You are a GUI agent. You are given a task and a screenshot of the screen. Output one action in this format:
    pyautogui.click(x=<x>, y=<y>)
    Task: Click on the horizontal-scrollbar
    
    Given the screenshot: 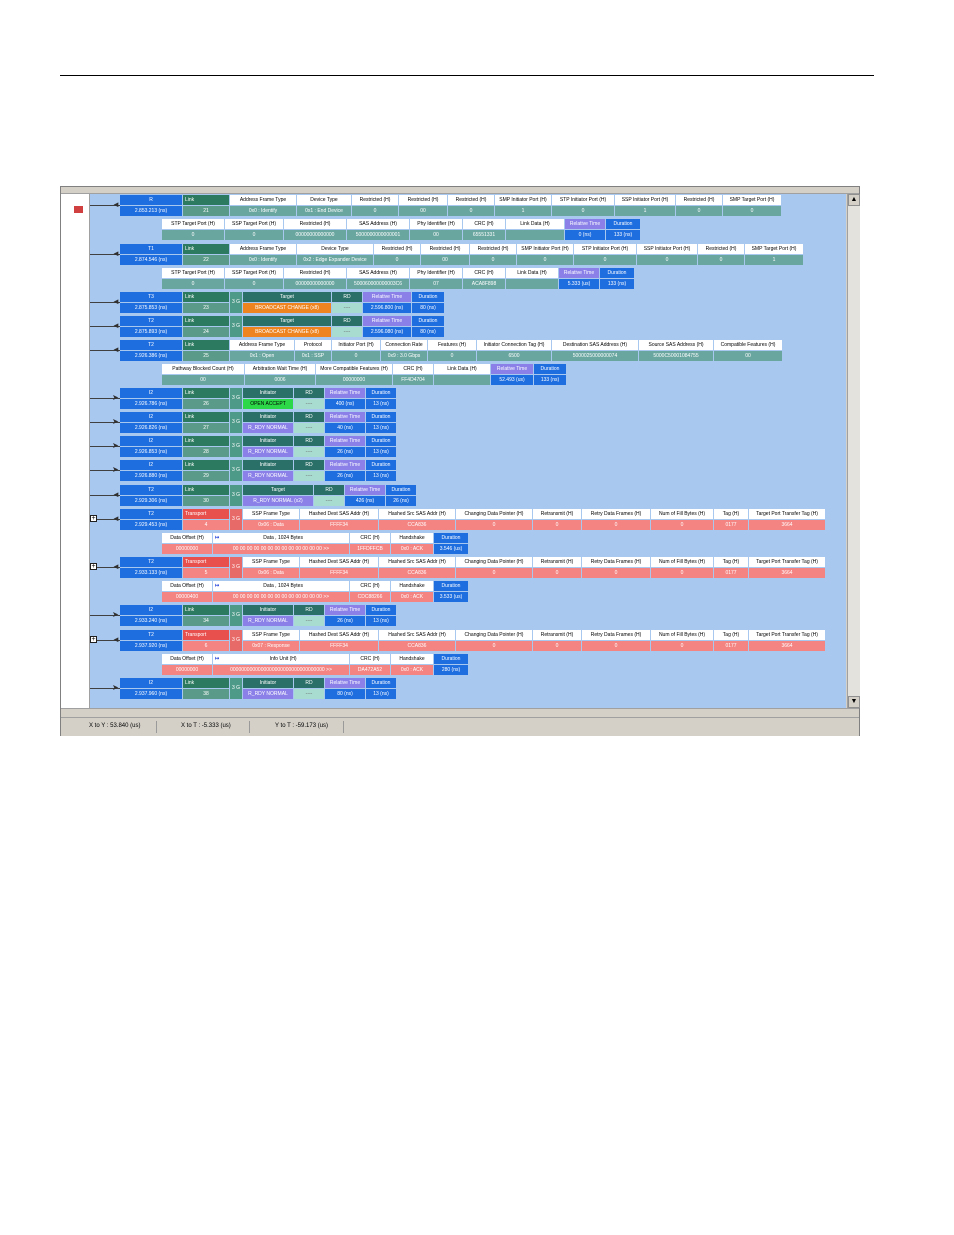 What is the action you would take?
    pyautogui.click(x=460, y=712)
    